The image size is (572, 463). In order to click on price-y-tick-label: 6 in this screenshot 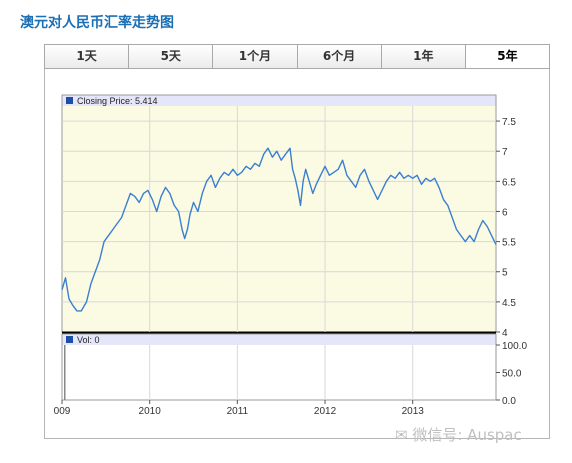, I will do `click(505, 212)`.